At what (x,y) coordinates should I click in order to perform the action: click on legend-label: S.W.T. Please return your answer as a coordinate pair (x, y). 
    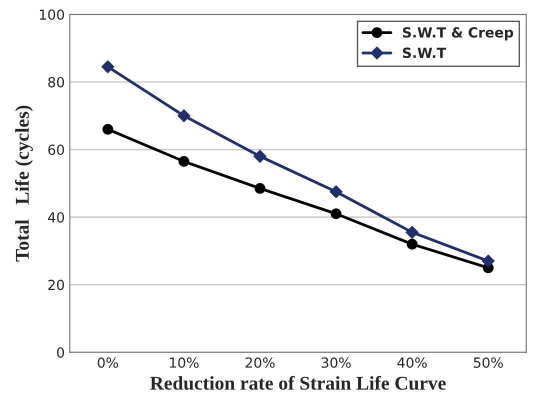
    Looking at the image, I should click on (424, 53).